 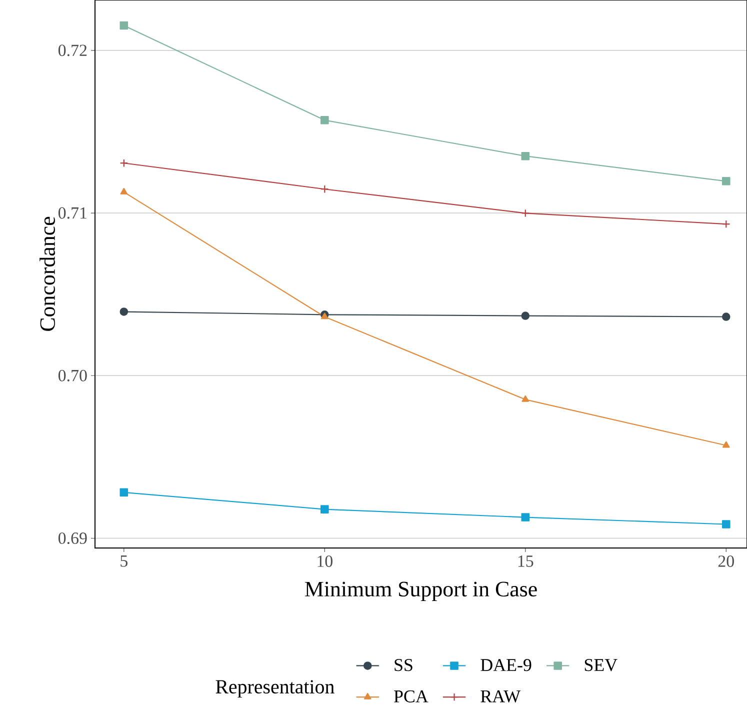 What do you see at coordinates (421, 591) in the screenshot?
I see `x-axis-title: Minimum Support in Case` at bounding box center [421, 591].